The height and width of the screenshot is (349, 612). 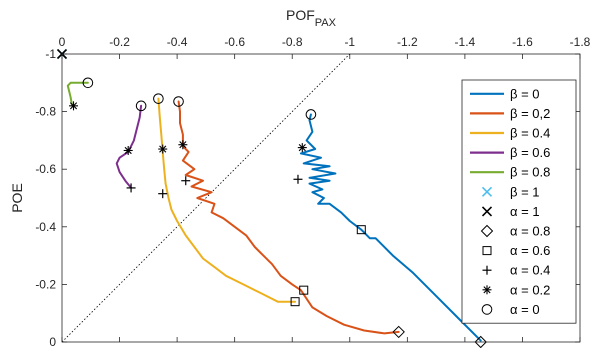 I want to click on legend-entry-5: β = 1, so click(x=510, y=191).